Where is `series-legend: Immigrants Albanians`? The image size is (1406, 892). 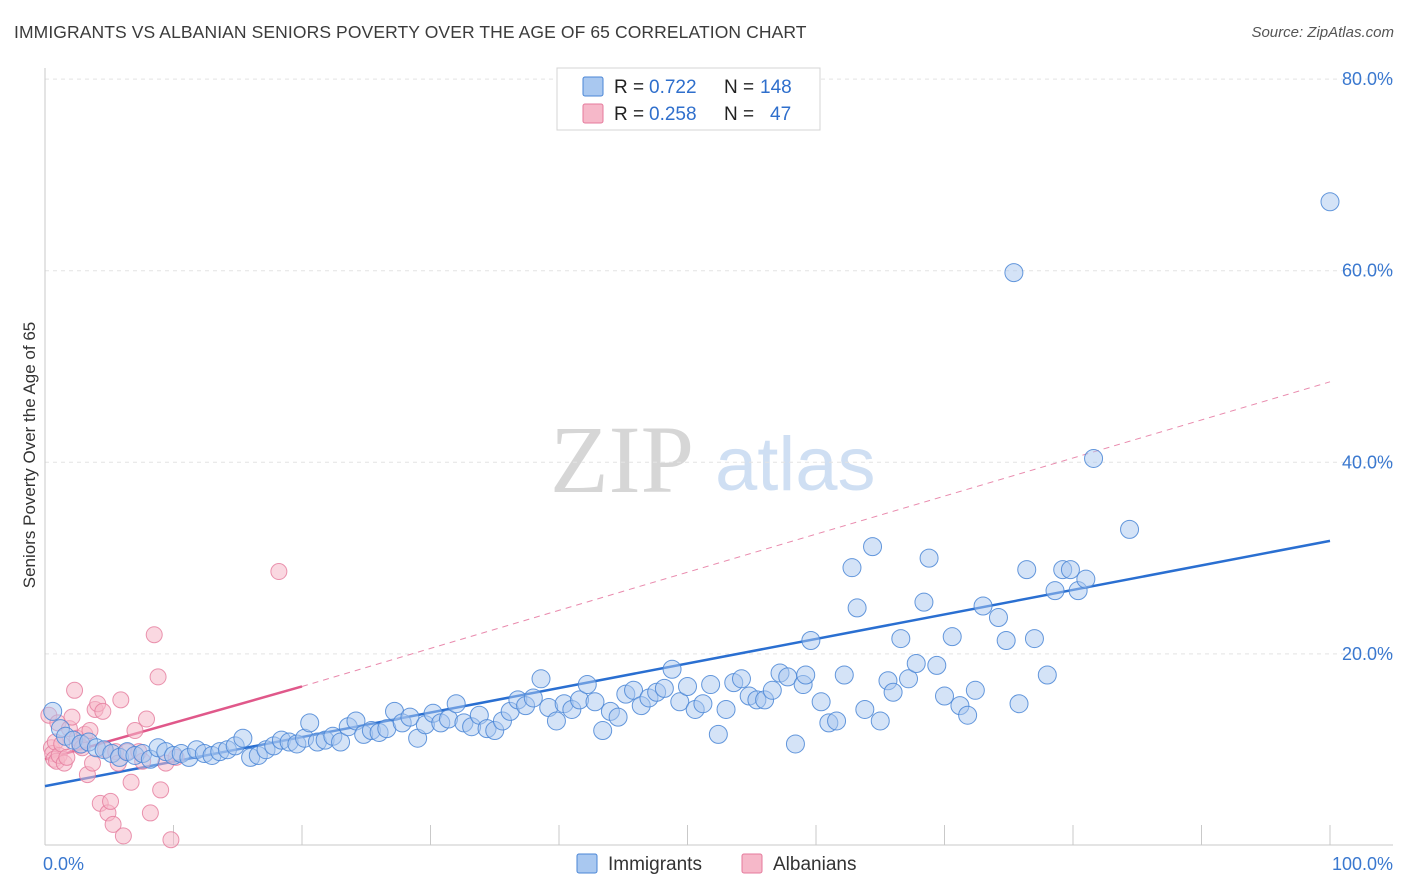
series-legend: Immigrants Albanians is located at coordinates (716, 864).